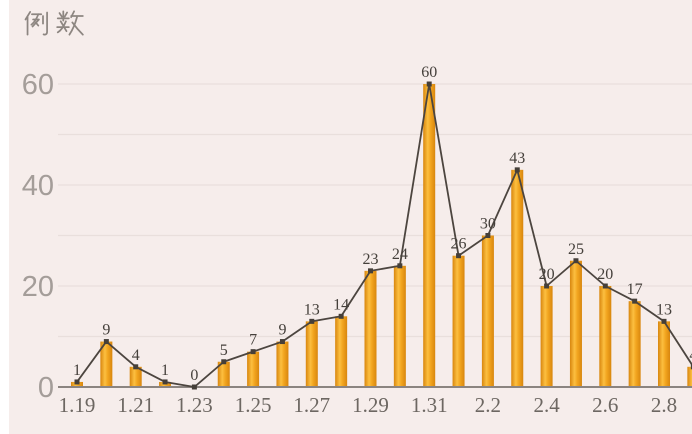 This screenshot has height=434, width=692. Describe the element at coordinates (106, 330) in the screenshot. I see `value-label-1.20: 9` at that location.